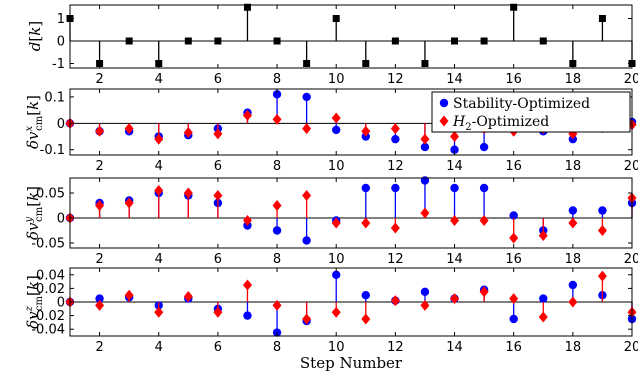 The image size is (638, 375). What do you see at coordinates (54, 97) in the screenshot?
I see `y-tick-label: 0.1` at bounding box center [54, 97].